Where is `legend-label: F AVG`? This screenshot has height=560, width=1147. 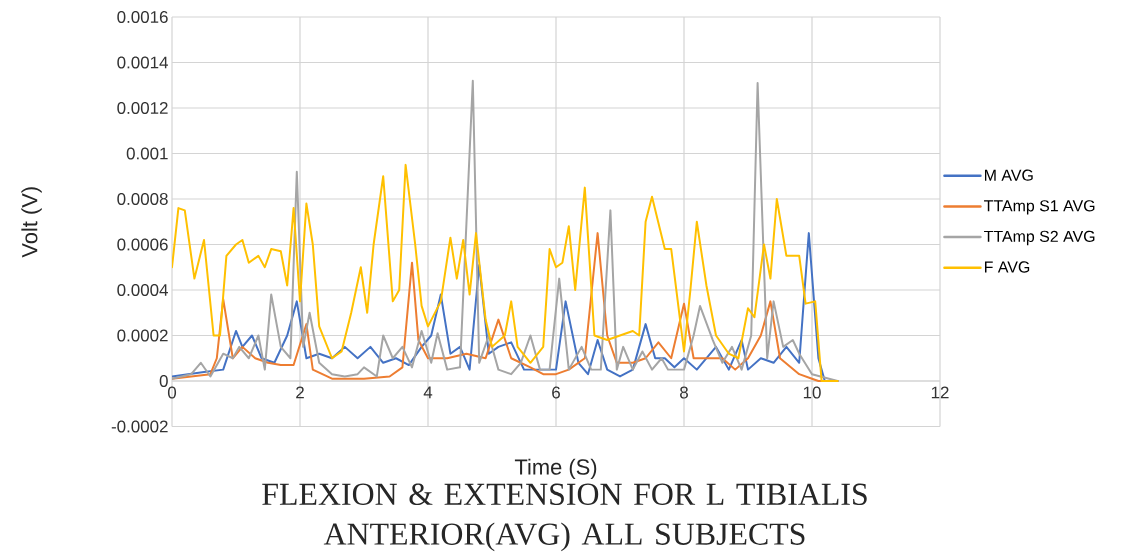
legend-label: F AVG is located at coordinates (1007, 267).